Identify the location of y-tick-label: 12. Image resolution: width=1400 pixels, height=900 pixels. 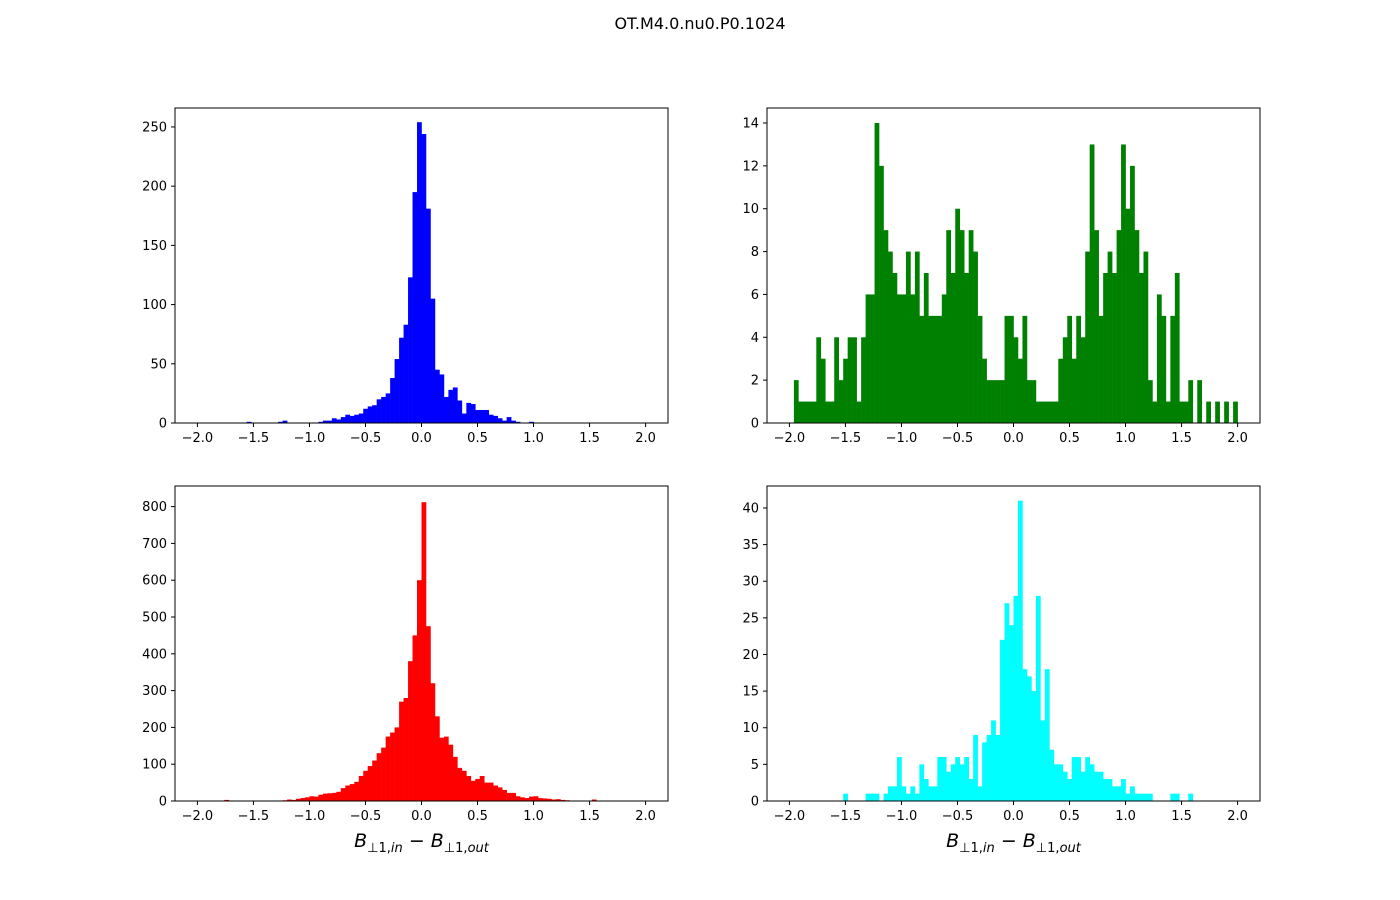
(750, 166).